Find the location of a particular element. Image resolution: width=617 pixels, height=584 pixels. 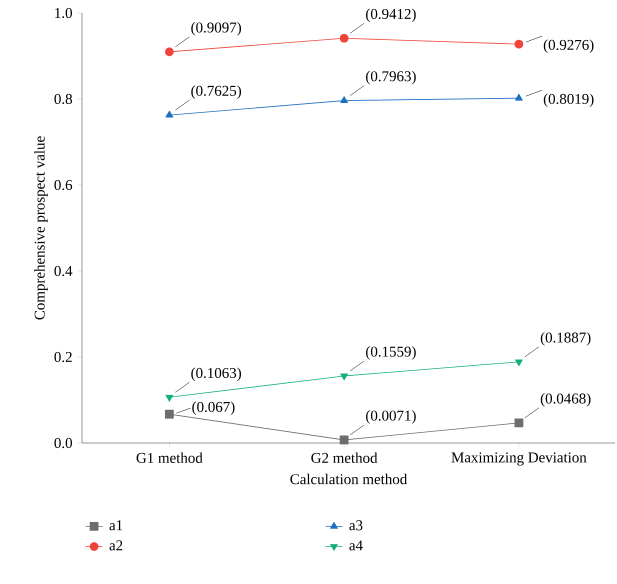

legend-label: a4 is located at coordinates (356, 545).